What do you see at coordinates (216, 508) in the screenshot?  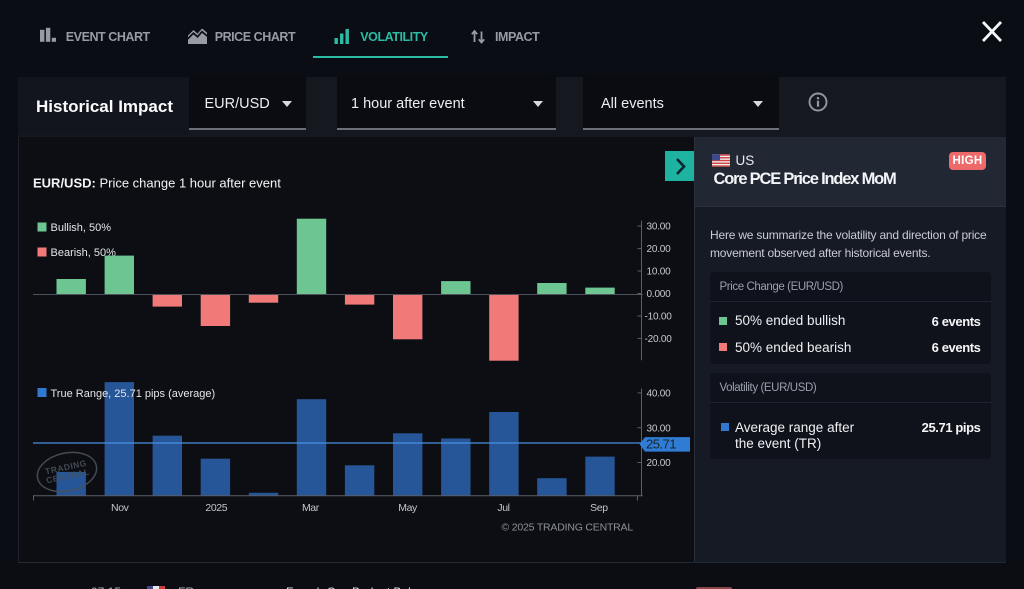 I see `svg-text: 2025` at bounding box center [216, 508].